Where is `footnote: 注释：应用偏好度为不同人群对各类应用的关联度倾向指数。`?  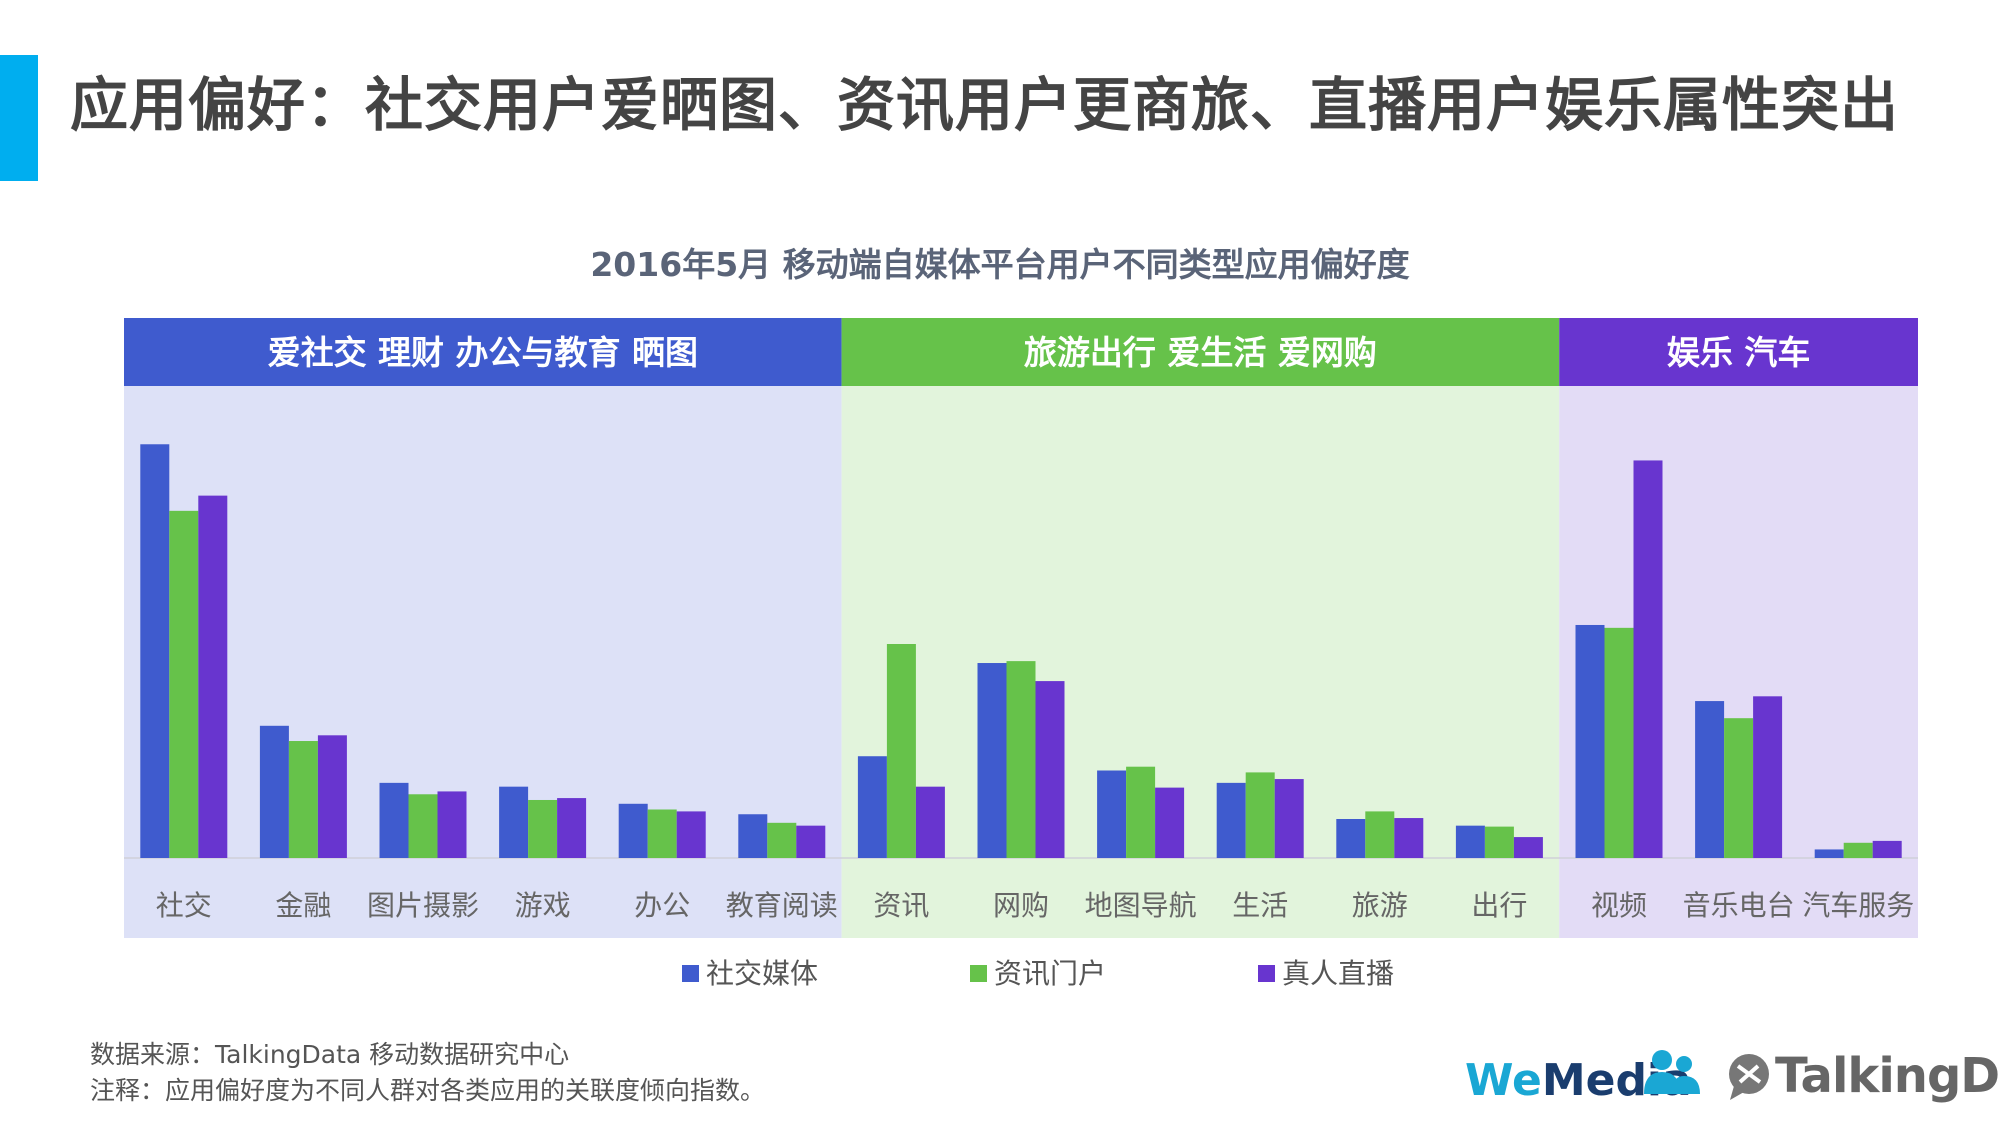 footnote: 注释：应用偏好度为不同人群对各类应用的关联度倾向指数。 is located at coordinates (428, 1090).